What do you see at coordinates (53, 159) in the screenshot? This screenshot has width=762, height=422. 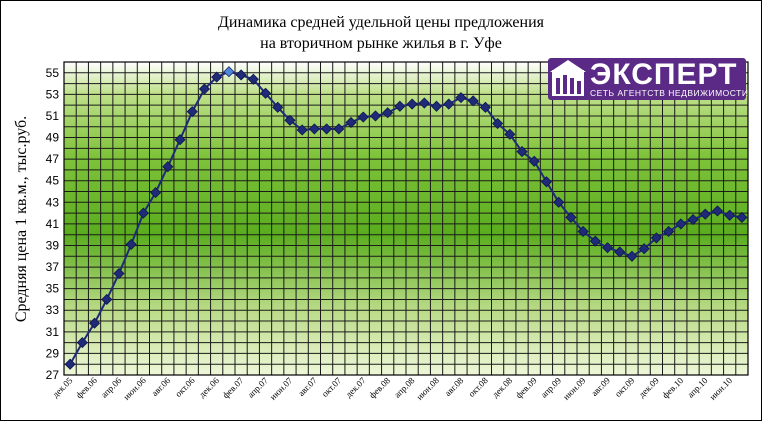 I see `y-tick-label: 47` at bounding box center [53, 159].